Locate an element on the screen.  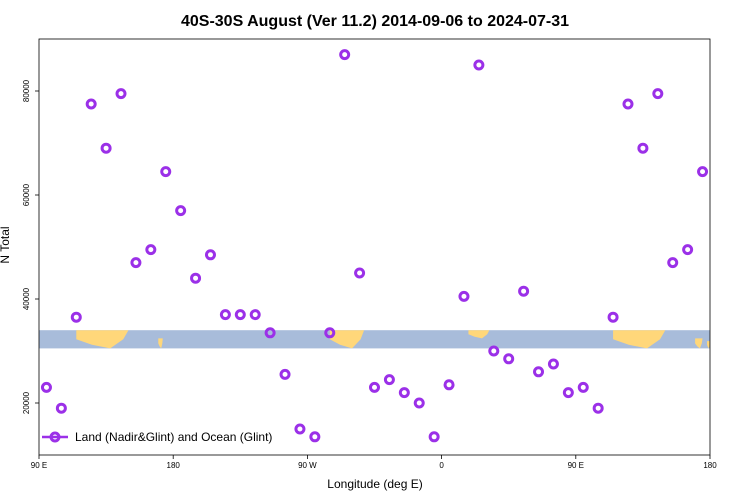
world-map-strip is located at coordinates (374, 339).